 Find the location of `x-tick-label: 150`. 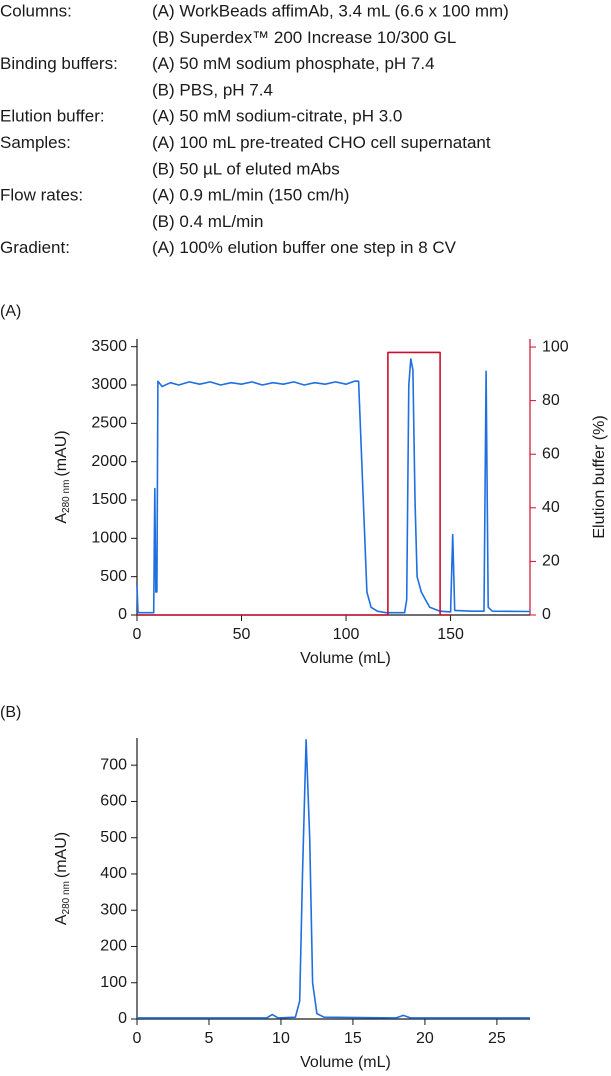

x-tick-label: 150 is located at coordinates (450, 634).